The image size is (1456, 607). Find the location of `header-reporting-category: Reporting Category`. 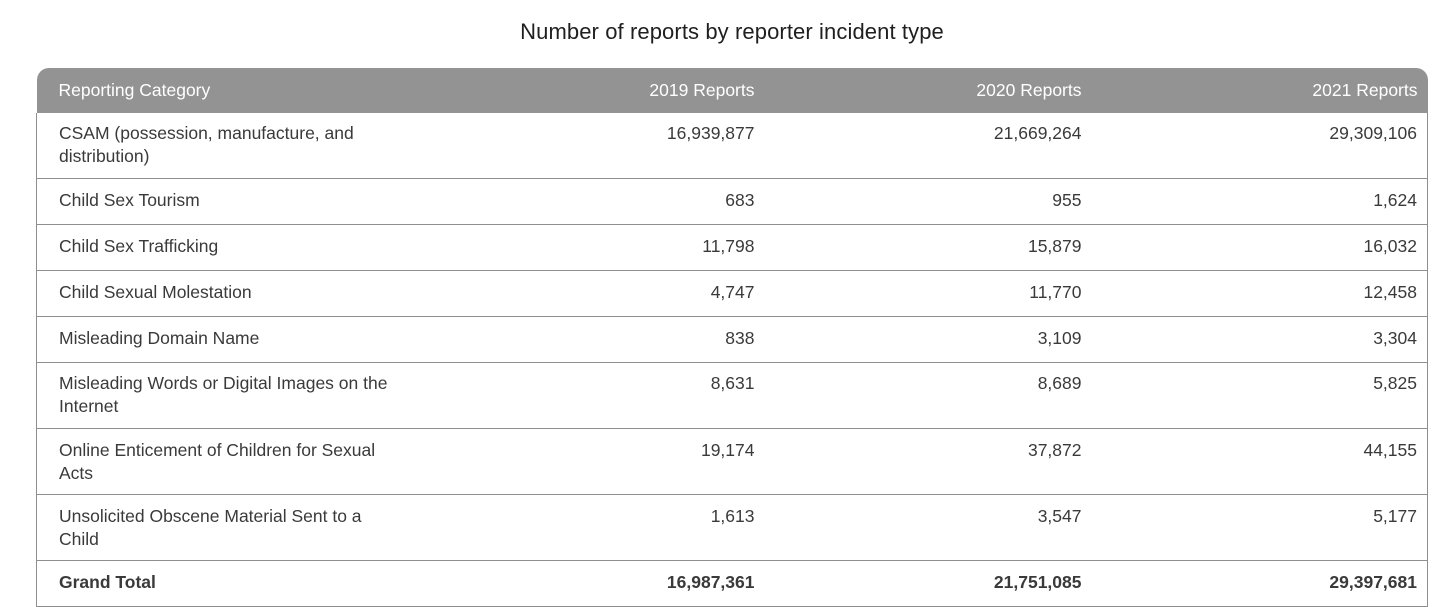

header-reporting-category: Reporting Category is located at coordinates (246, 90).